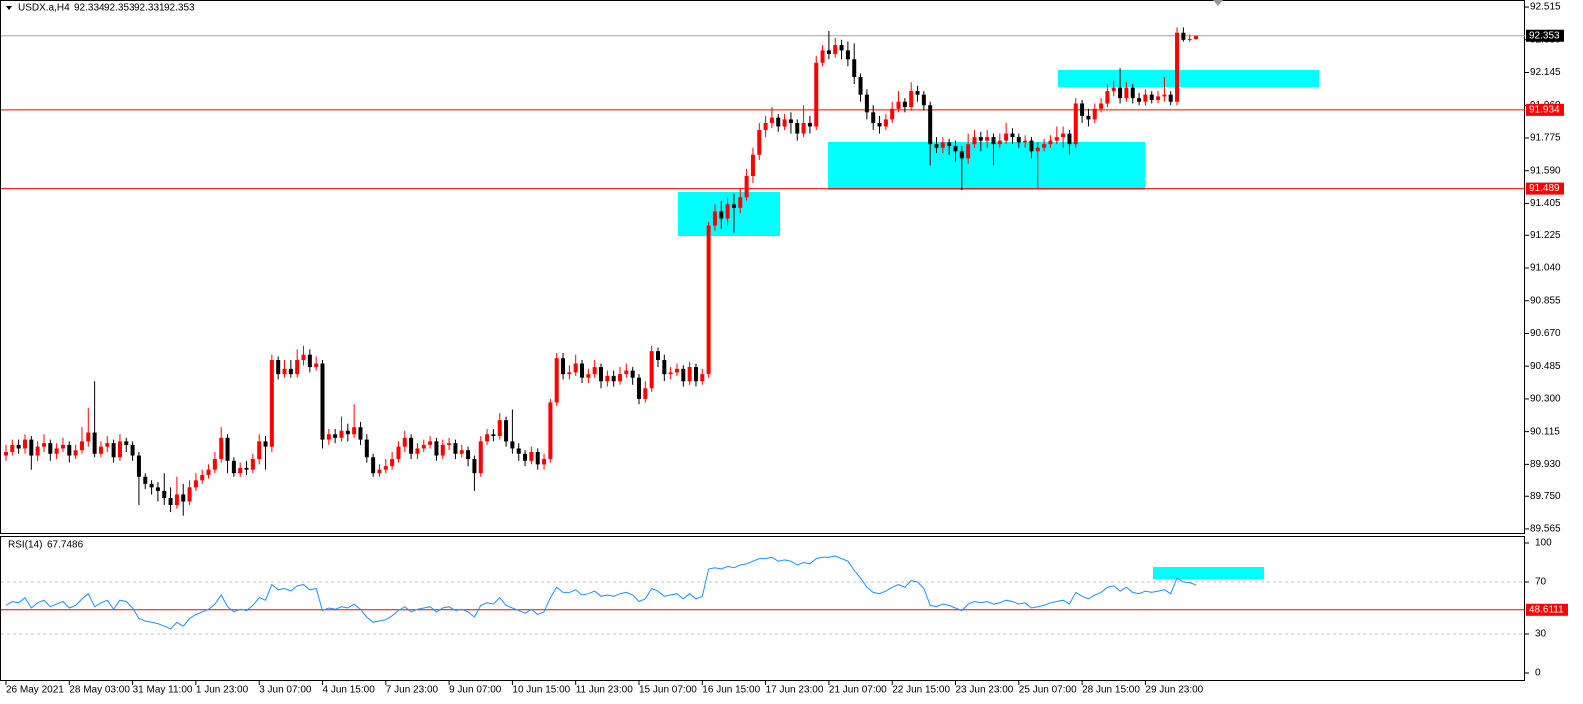  I want to click on rsi-current: 67.7486, so click(65, 545).